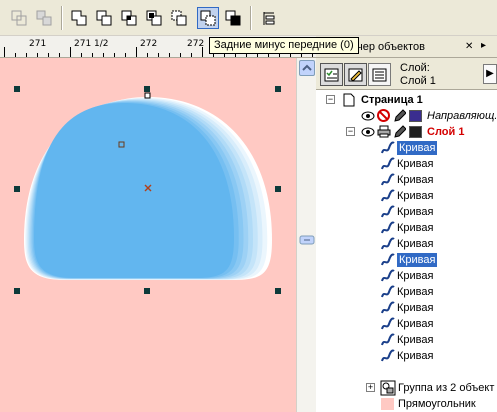 The image size is (497, 412). Describe the element at coordinates (248, 18) in the screenshot. I see `shaping-toolbar` at that location.